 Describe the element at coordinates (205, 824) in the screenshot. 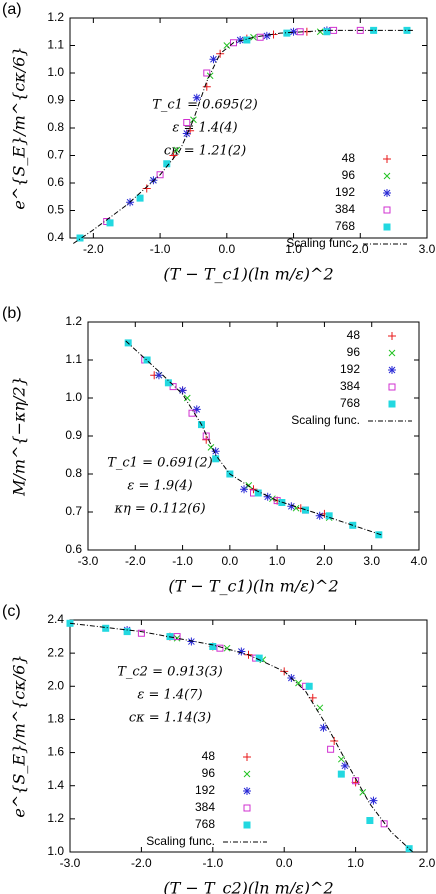

I see `legend-label: 768` at that location.